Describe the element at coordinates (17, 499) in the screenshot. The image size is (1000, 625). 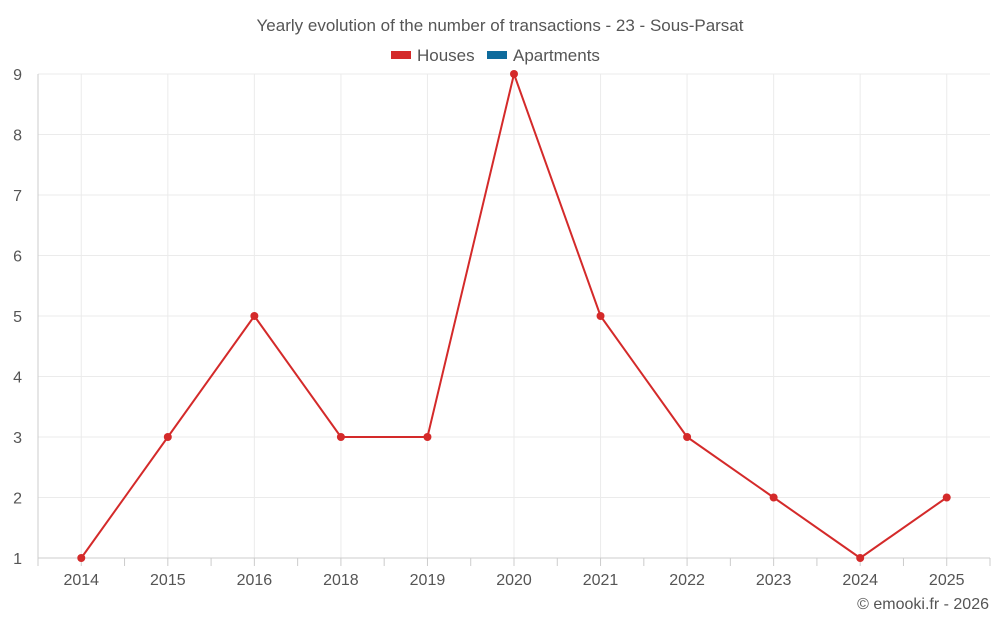
I see `y-tick-label: 2` at that location.